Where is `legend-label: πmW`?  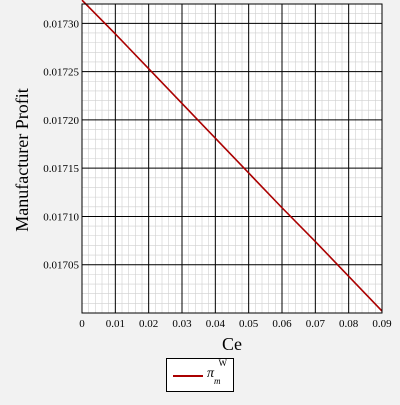 legend-label: πmW is located at coordinates (218, 372).